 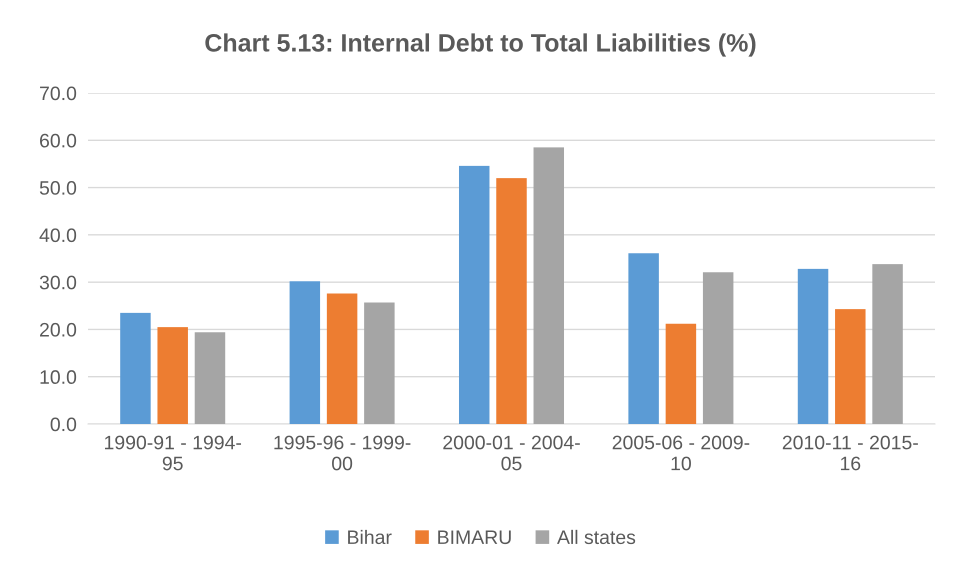 I want to click on y-tick-label: 0.0, so click(x=63, y=424).